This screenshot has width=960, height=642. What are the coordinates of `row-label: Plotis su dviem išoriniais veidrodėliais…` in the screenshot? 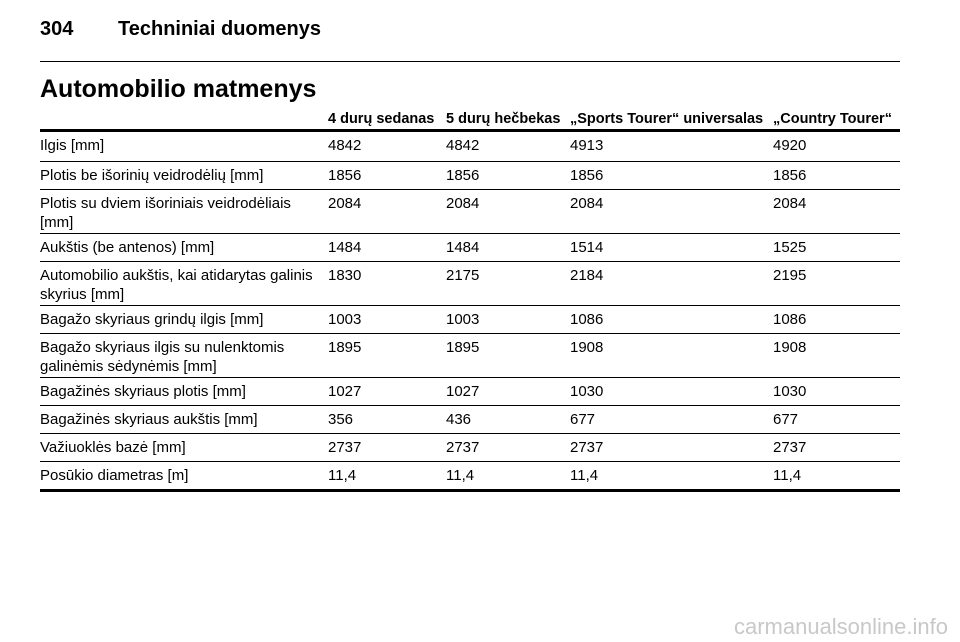 It's located at (165, 213).